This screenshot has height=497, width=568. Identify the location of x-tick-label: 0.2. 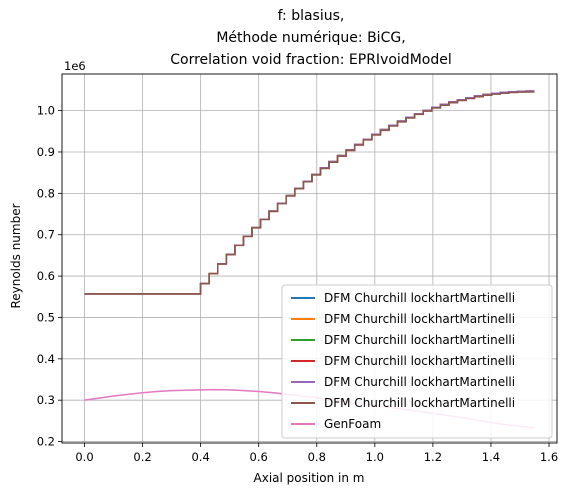
(142, 457).